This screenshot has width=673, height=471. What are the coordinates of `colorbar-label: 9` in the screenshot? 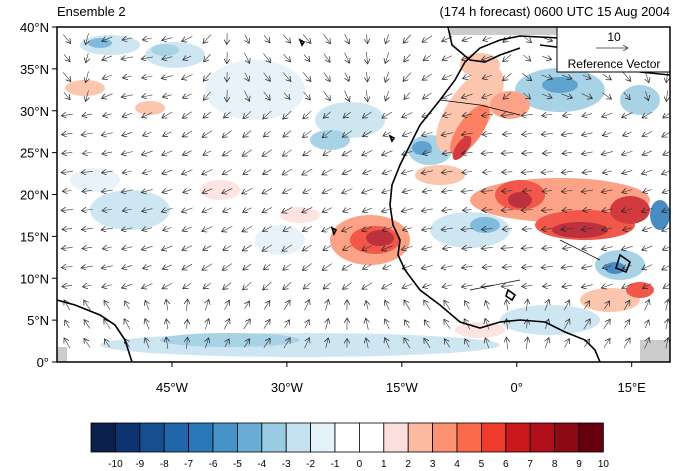 It's located at (579, 464).